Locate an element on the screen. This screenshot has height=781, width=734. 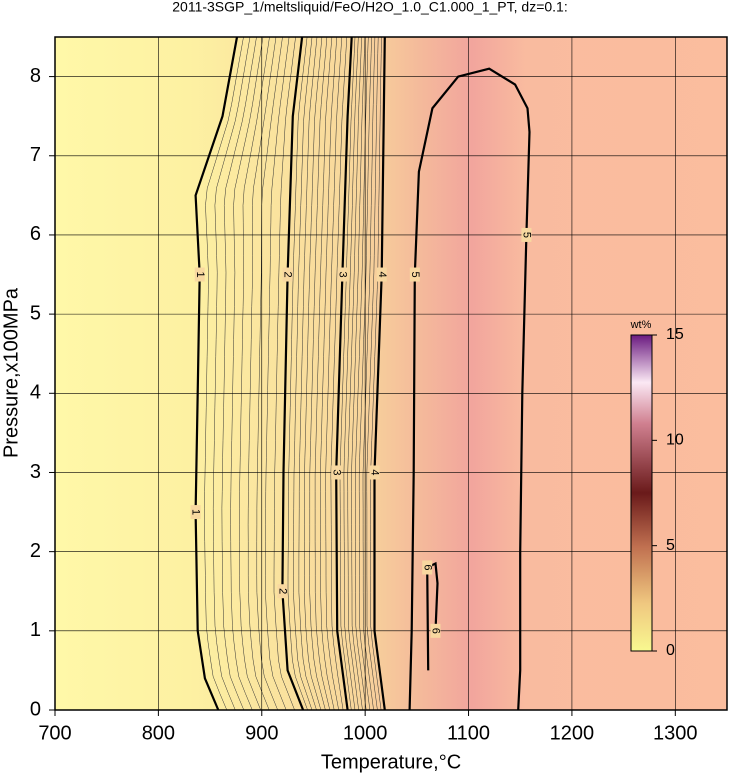
x-tick-label: 1100 is located at coordinates (468, 733).